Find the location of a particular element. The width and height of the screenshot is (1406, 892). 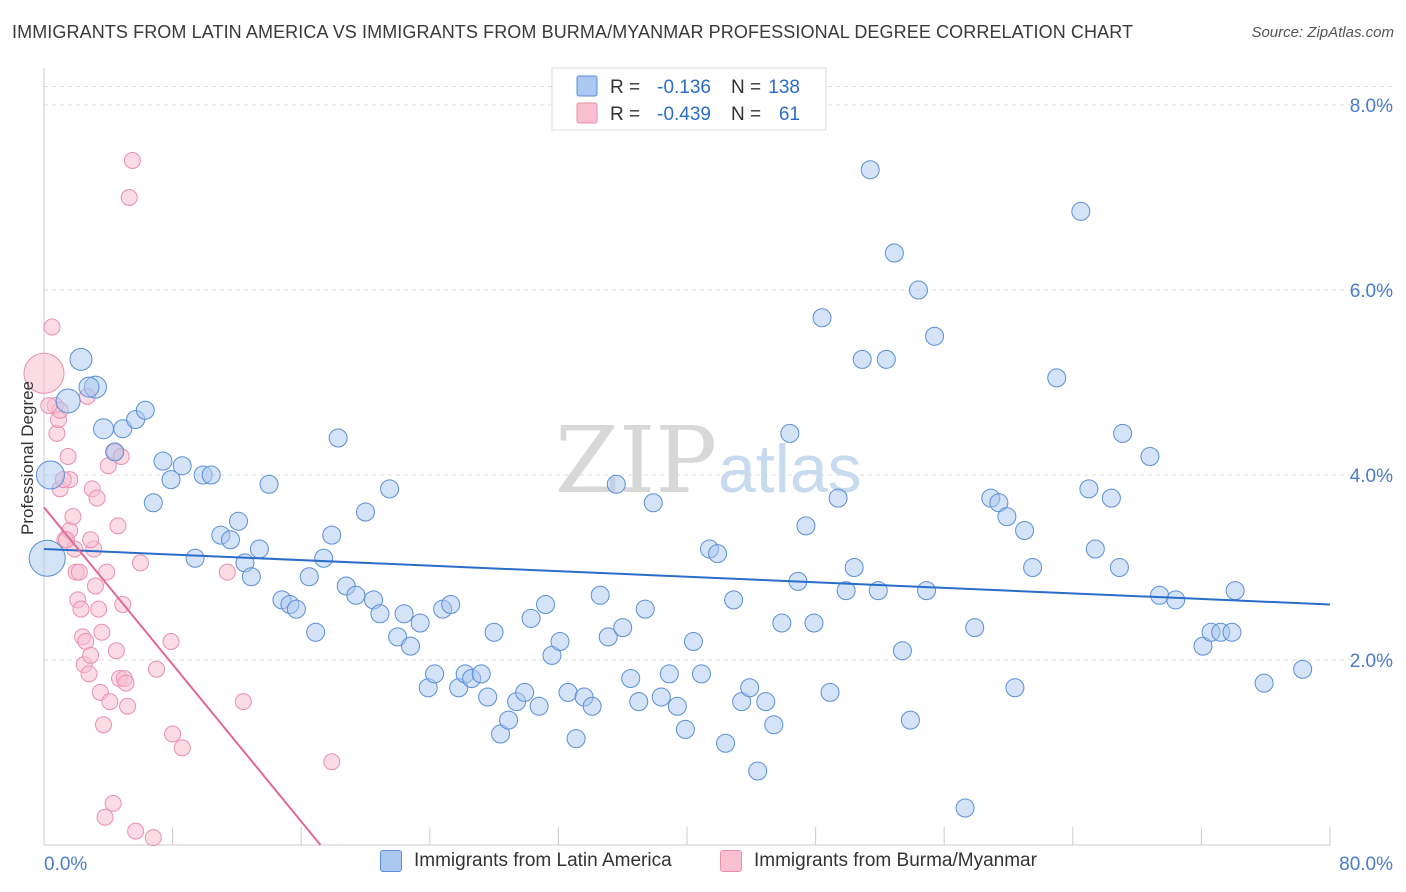

legend-swatch-blue is located at coordinates (391, 861).